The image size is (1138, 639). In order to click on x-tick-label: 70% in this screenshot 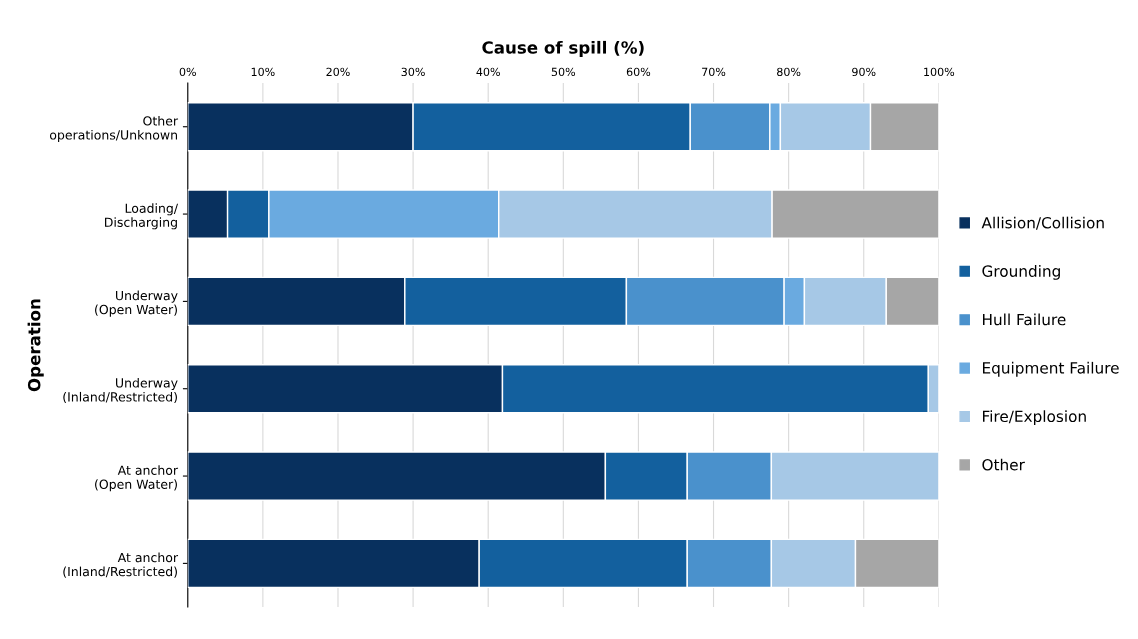, I will do `click(714, 72)`.